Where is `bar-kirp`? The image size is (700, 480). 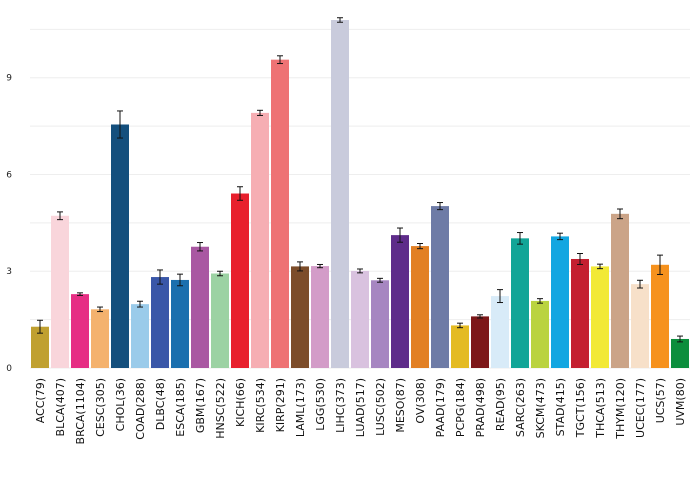
bar-kirp is located at coordinates (280, 214).